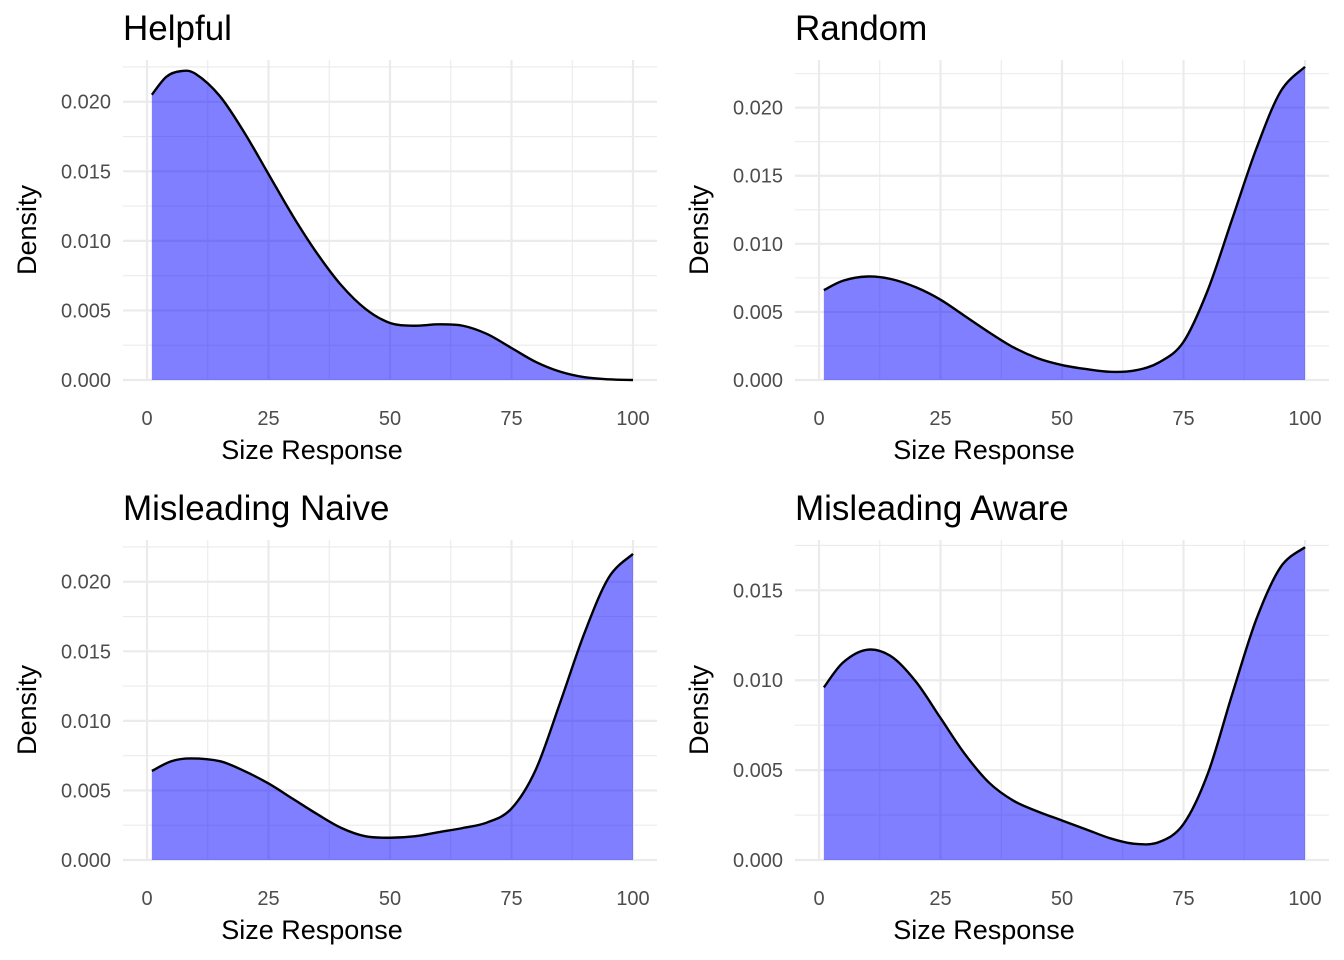  I want to click on panel-title: Helpful, so click(177, 28).